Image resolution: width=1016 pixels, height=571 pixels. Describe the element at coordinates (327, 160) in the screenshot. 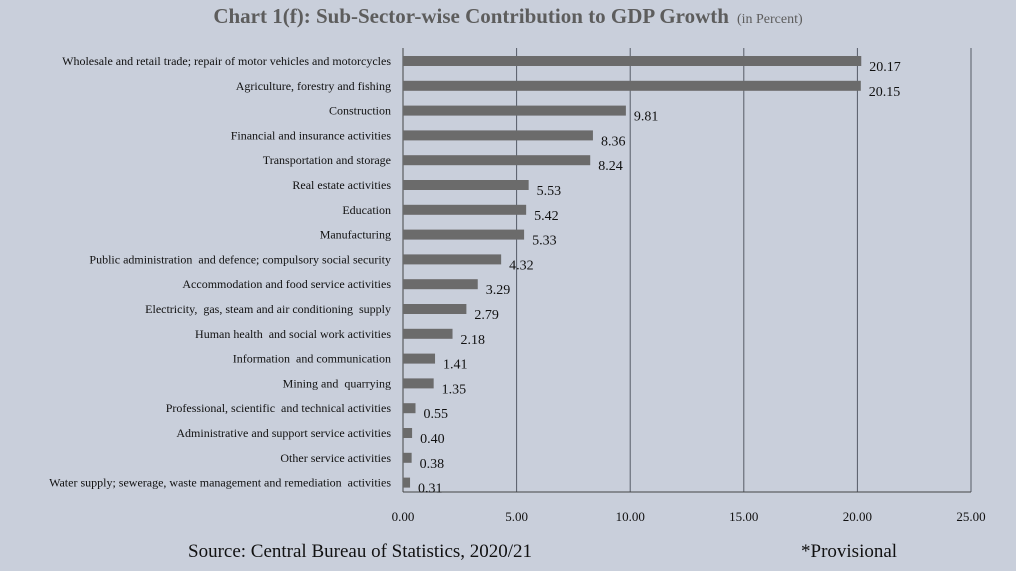

I see `category-label: Transportation and storage` at that location.